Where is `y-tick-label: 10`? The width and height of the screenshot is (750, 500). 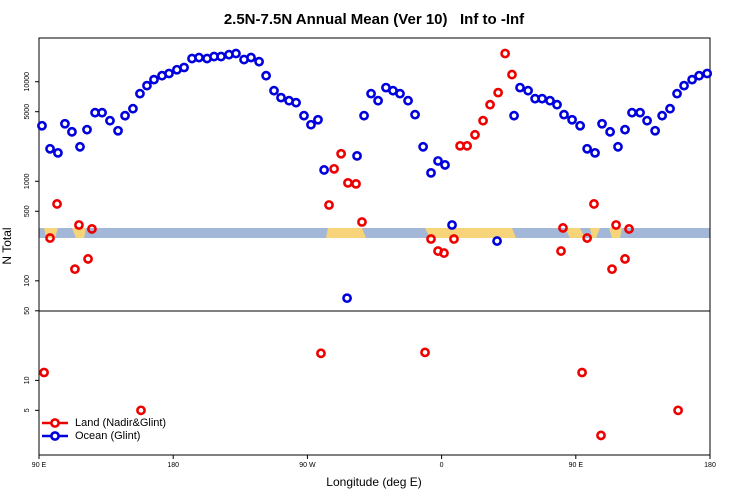 y-tick-label: 10 is located at coordinates (27, 380).